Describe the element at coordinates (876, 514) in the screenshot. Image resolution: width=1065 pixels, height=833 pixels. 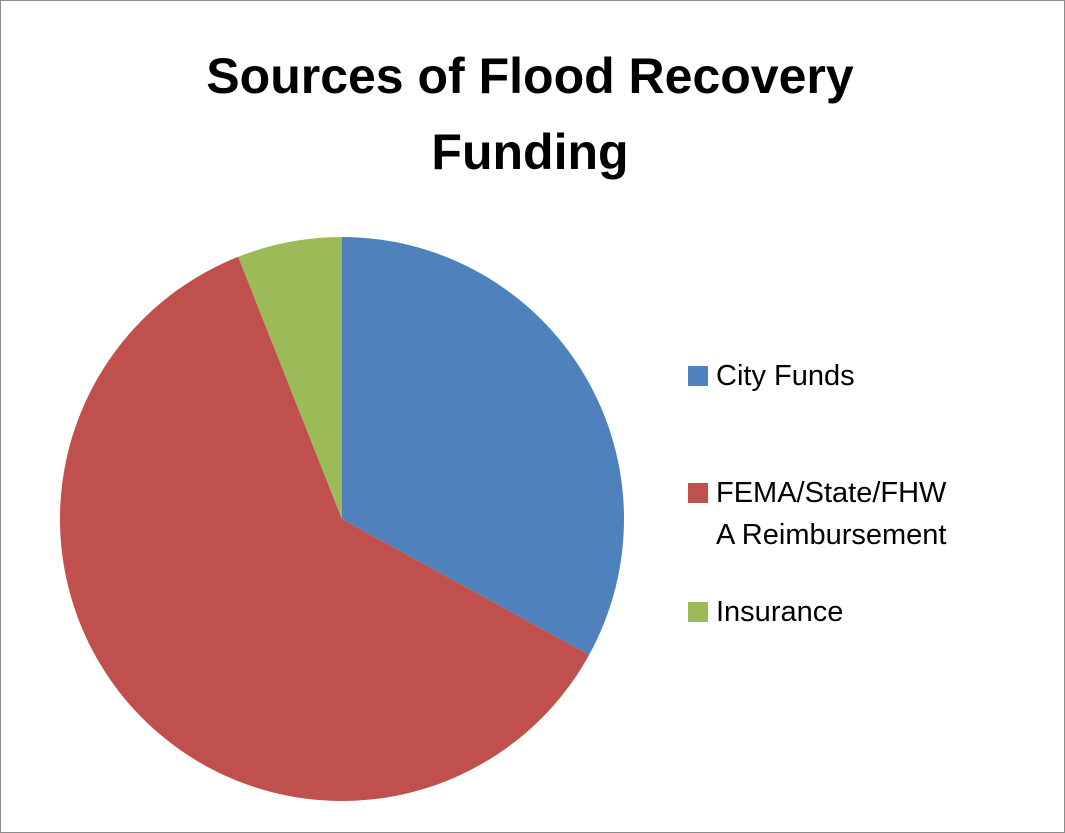
I see `legend-label-fema-state-fhwa: FEMA/State/FHW A Reimbursement` at that location.